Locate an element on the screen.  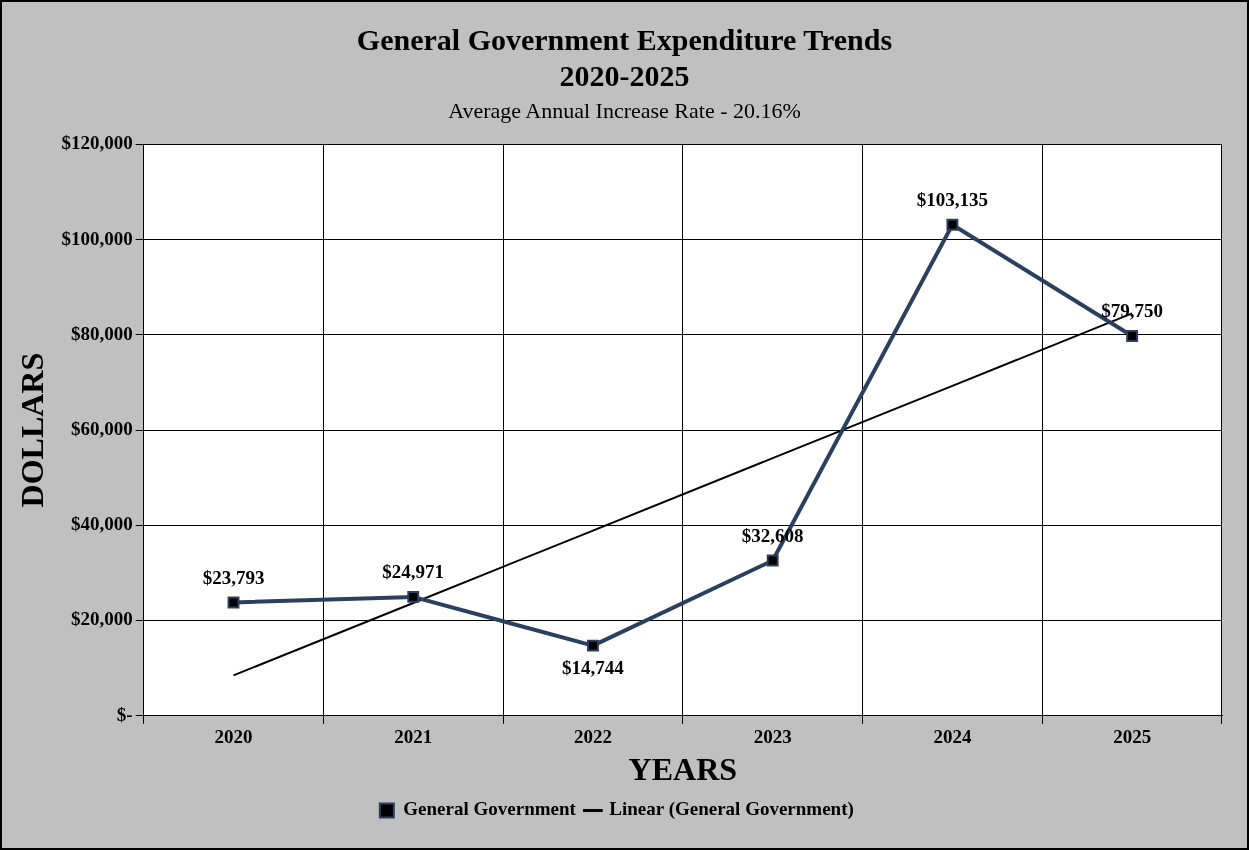
x-tick-label: 2024 is located at coordinates (952, 737).